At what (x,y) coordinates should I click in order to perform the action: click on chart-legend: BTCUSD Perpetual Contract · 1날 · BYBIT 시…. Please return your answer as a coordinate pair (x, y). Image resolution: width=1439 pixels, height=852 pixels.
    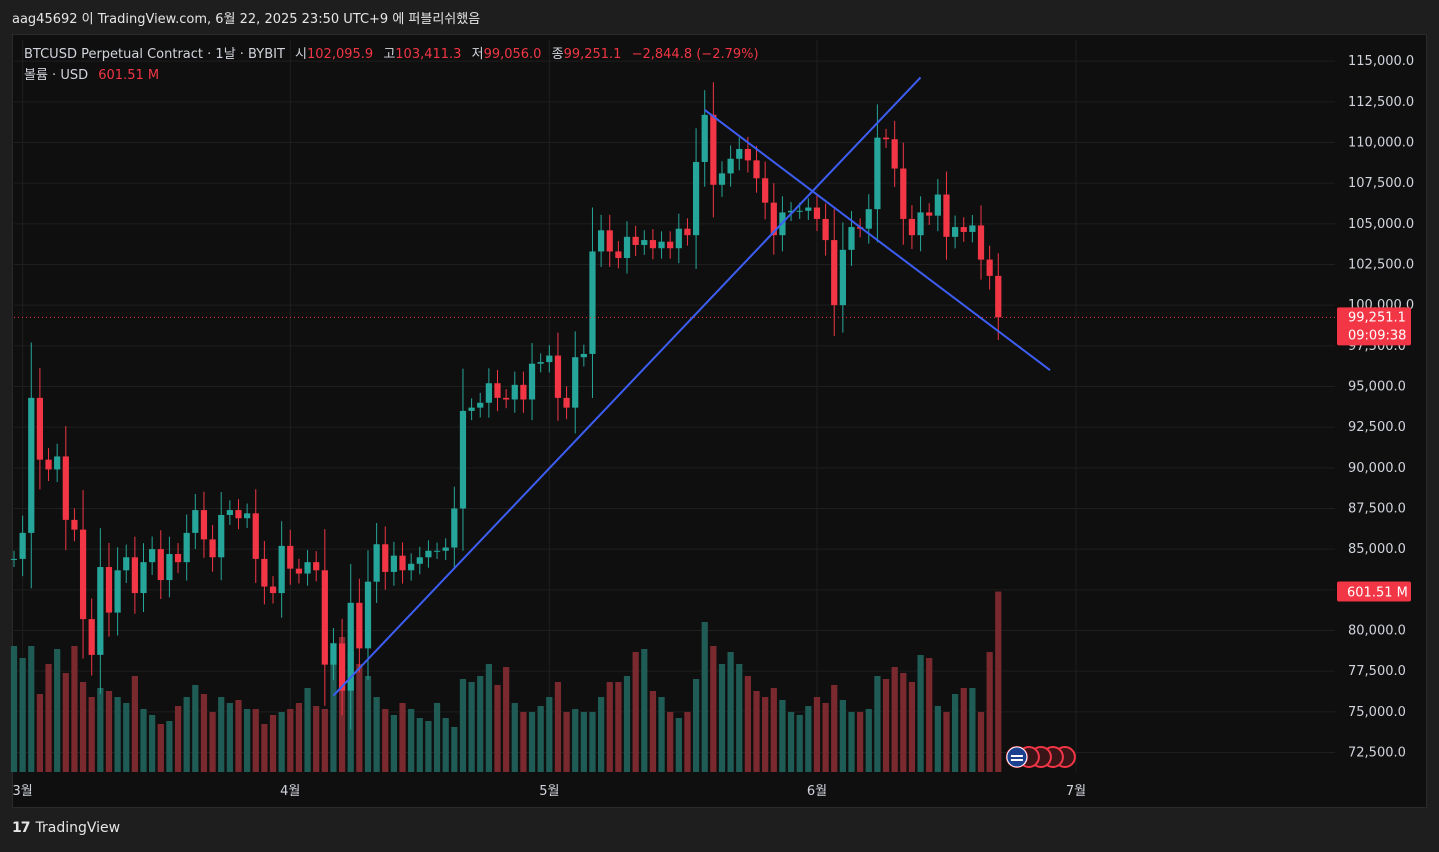
    Looking at the image, I should click on (391, 65).